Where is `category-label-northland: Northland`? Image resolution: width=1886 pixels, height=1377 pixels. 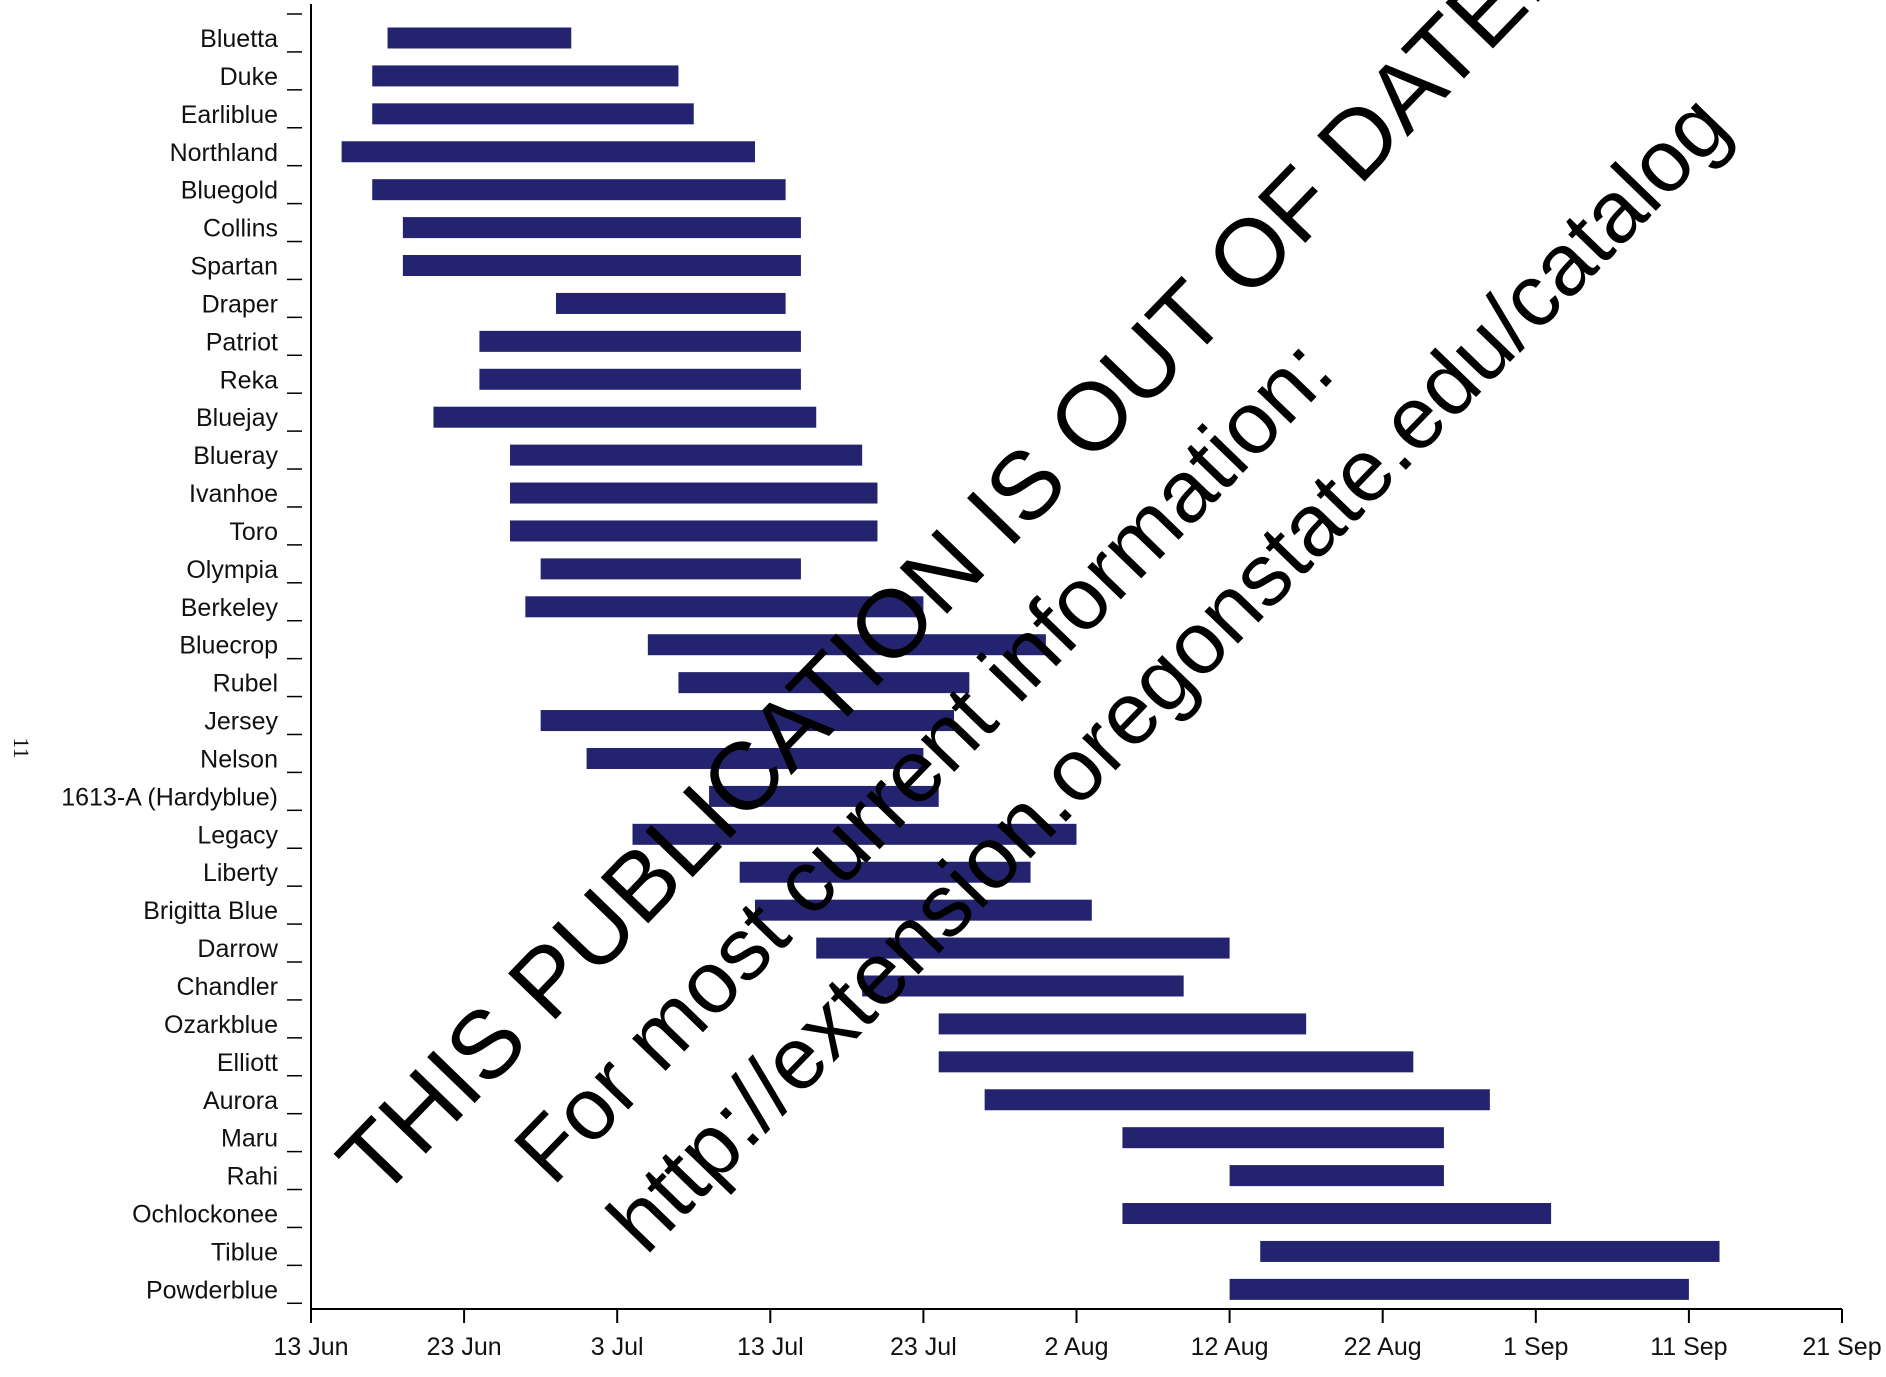
category-label-northland: Northland is located at coordinates (224, 153).